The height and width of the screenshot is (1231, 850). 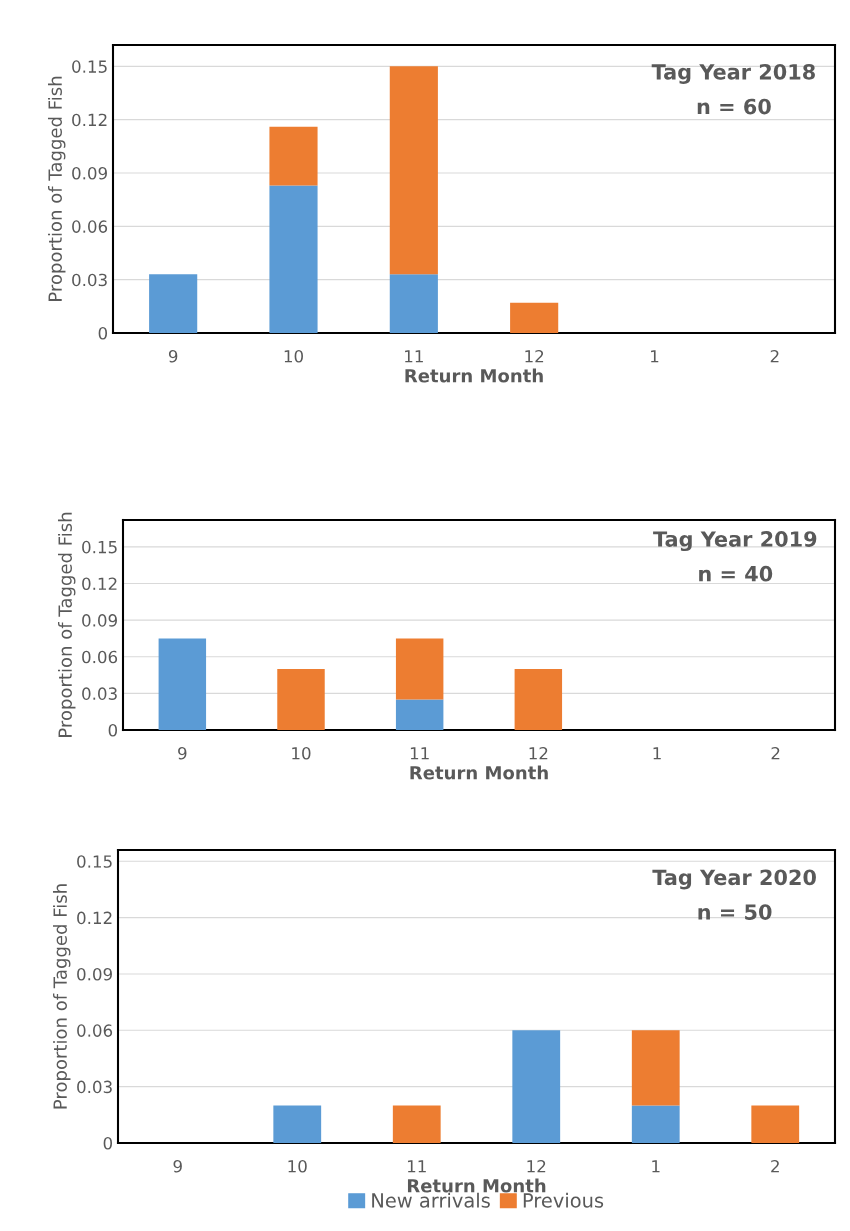 What do you see at coordinates (734, 879) in the screenshot?
I see `annotation: Tag Year 2020` at bounding box center [734, 879].